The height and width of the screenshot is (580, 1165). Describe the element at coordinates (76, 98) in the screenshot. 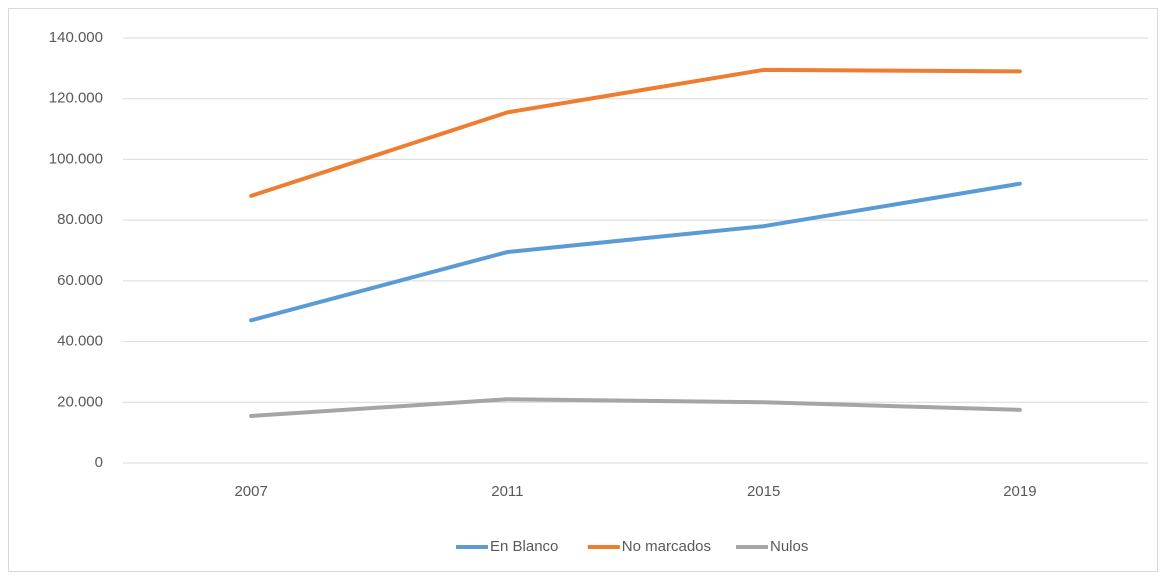

I see `y-tick-label: 120.000` at that location.